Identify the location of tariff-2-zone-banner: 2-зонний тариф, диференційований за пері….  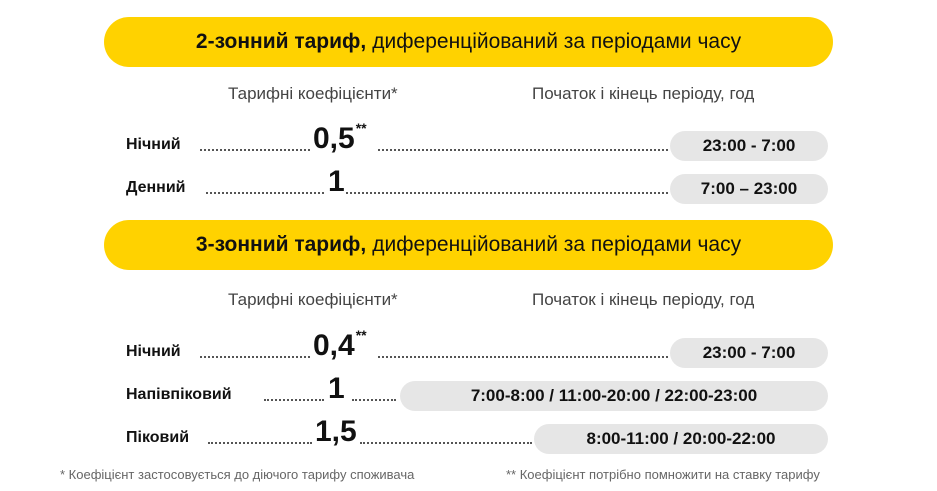
(468, 42).